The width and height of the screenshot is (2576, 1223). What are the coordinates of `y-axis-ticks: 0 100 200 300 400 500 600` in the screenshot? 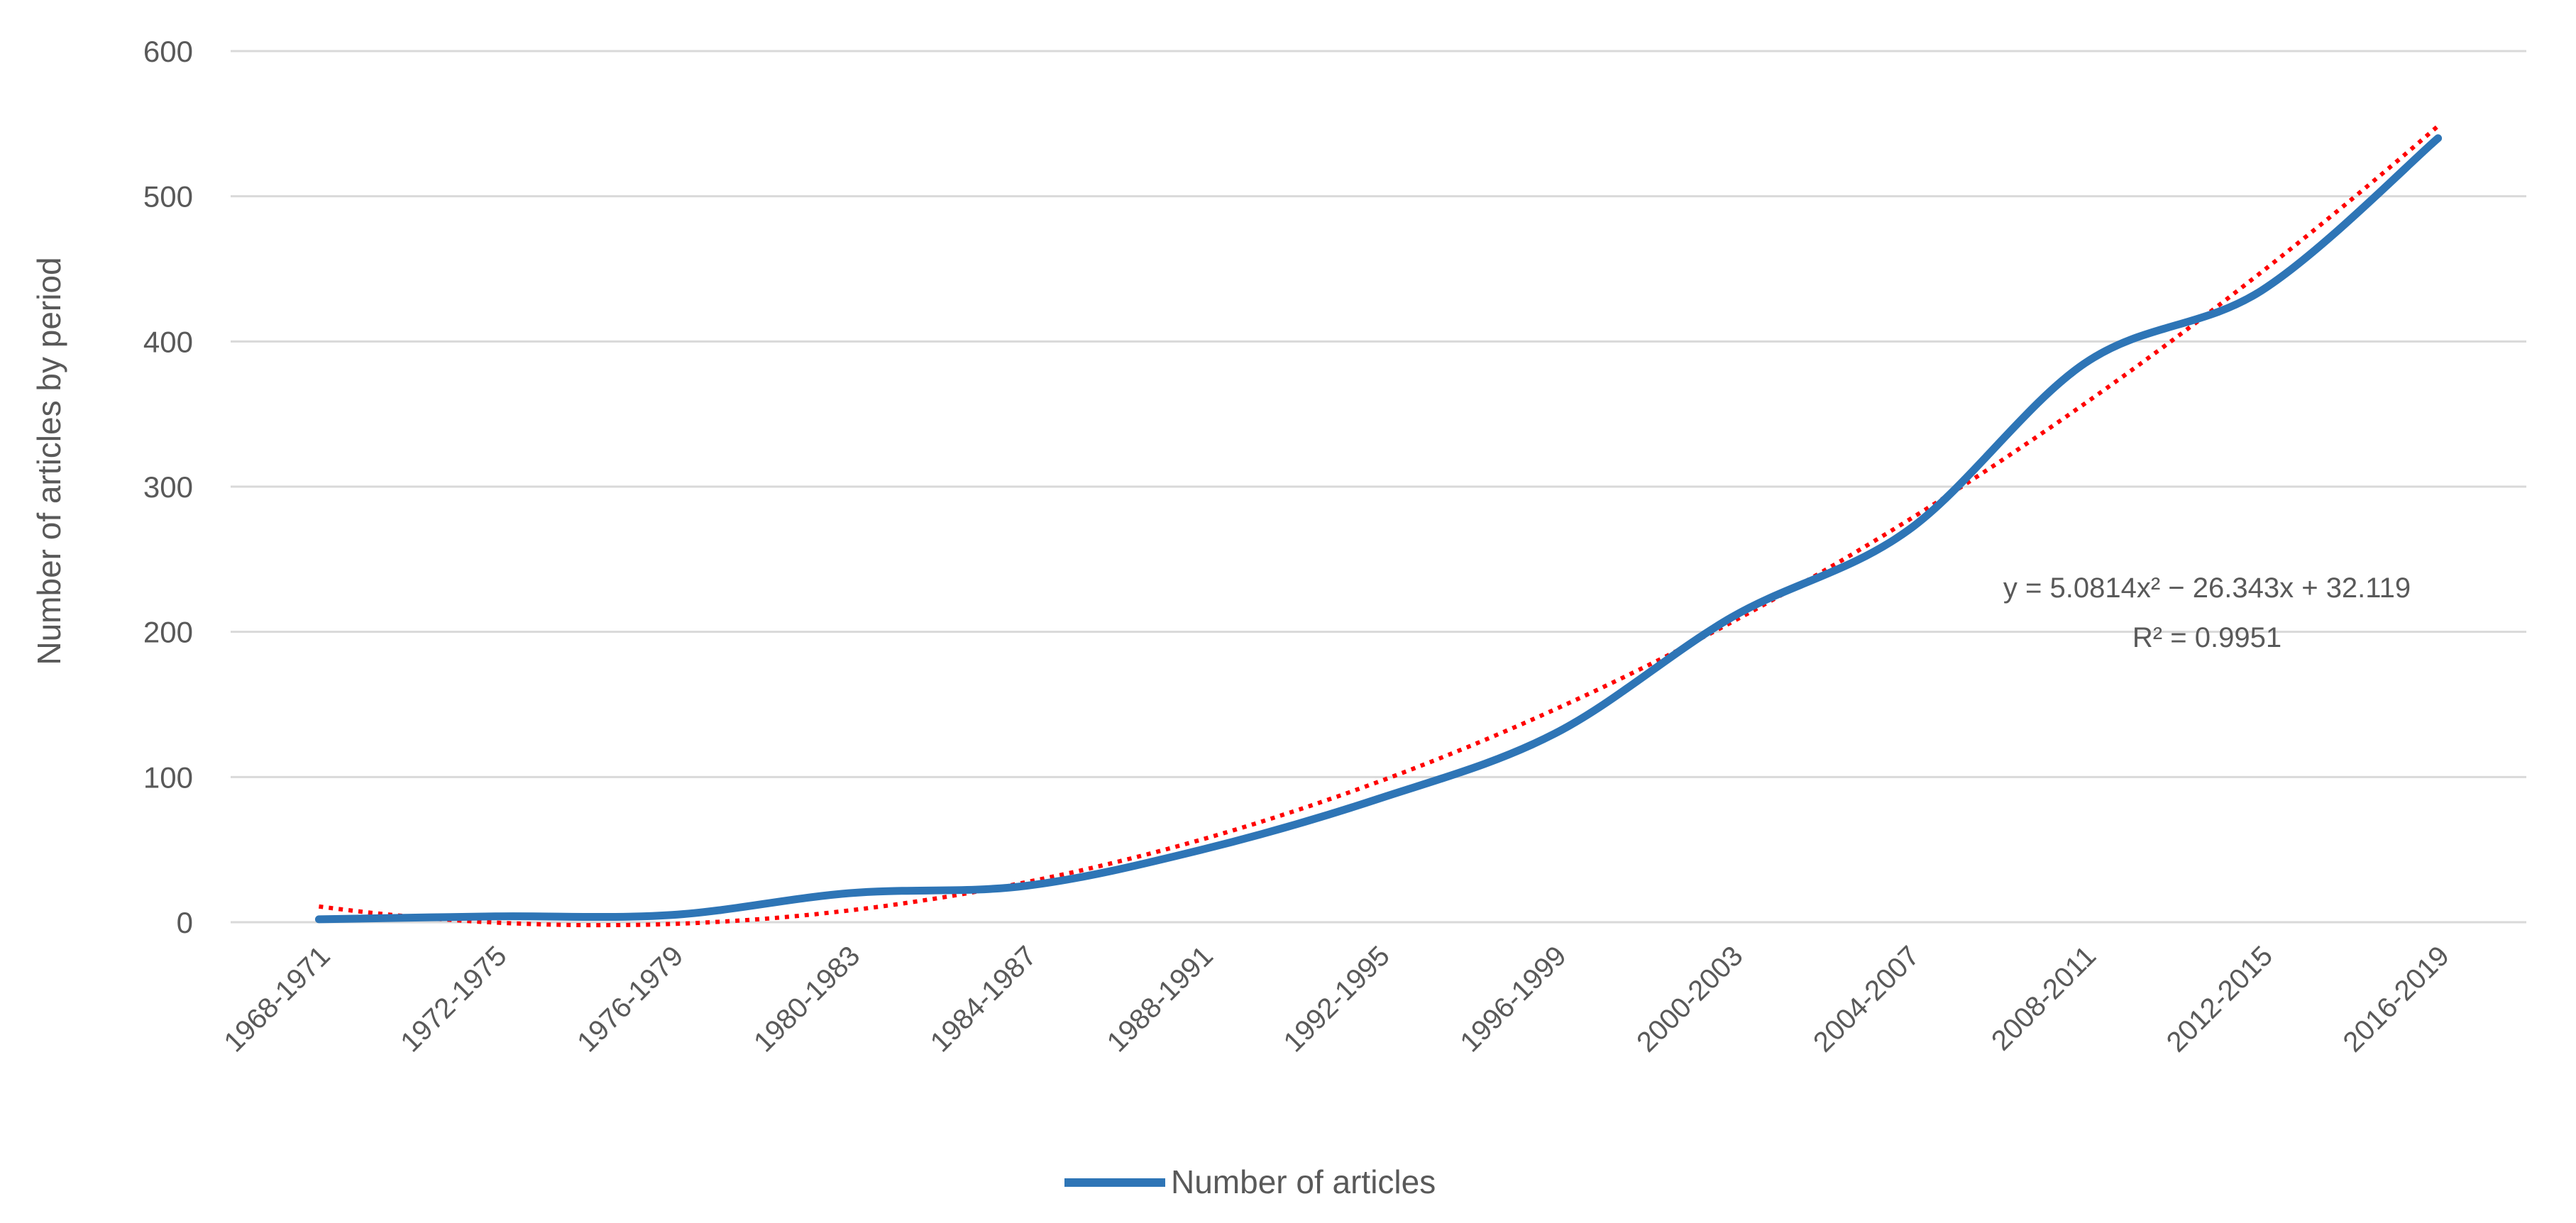 It's located at (168, 487).